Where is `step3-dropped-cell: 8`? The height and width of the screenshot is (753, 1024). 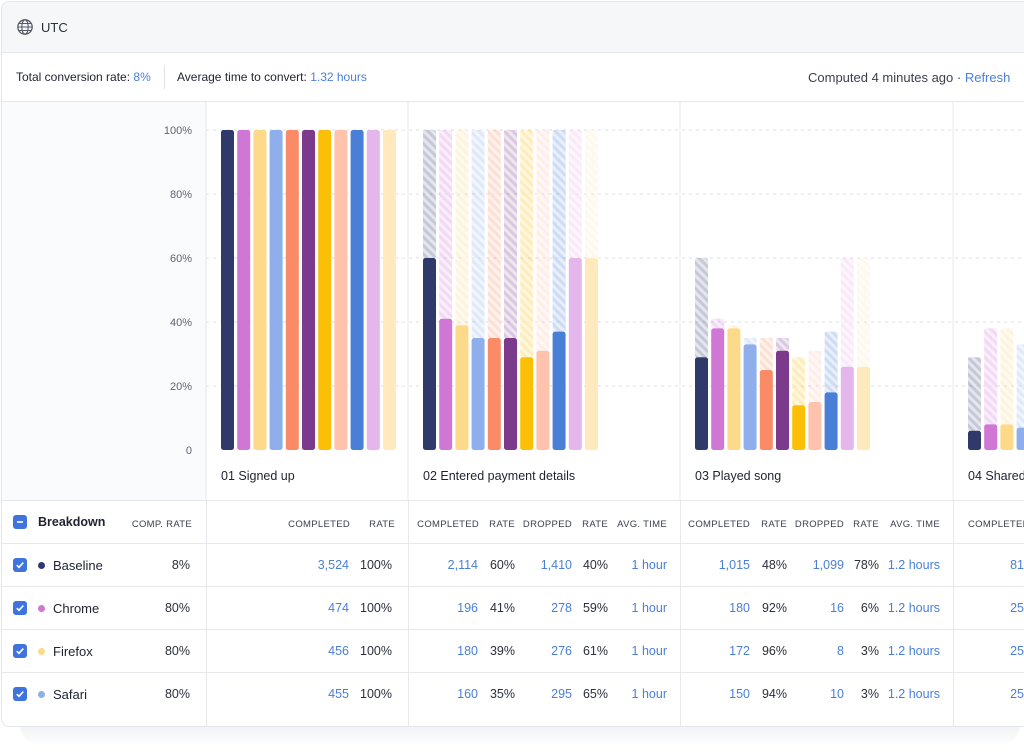 step3-dropped-cell: 8 is located at coordinates (840, 651).